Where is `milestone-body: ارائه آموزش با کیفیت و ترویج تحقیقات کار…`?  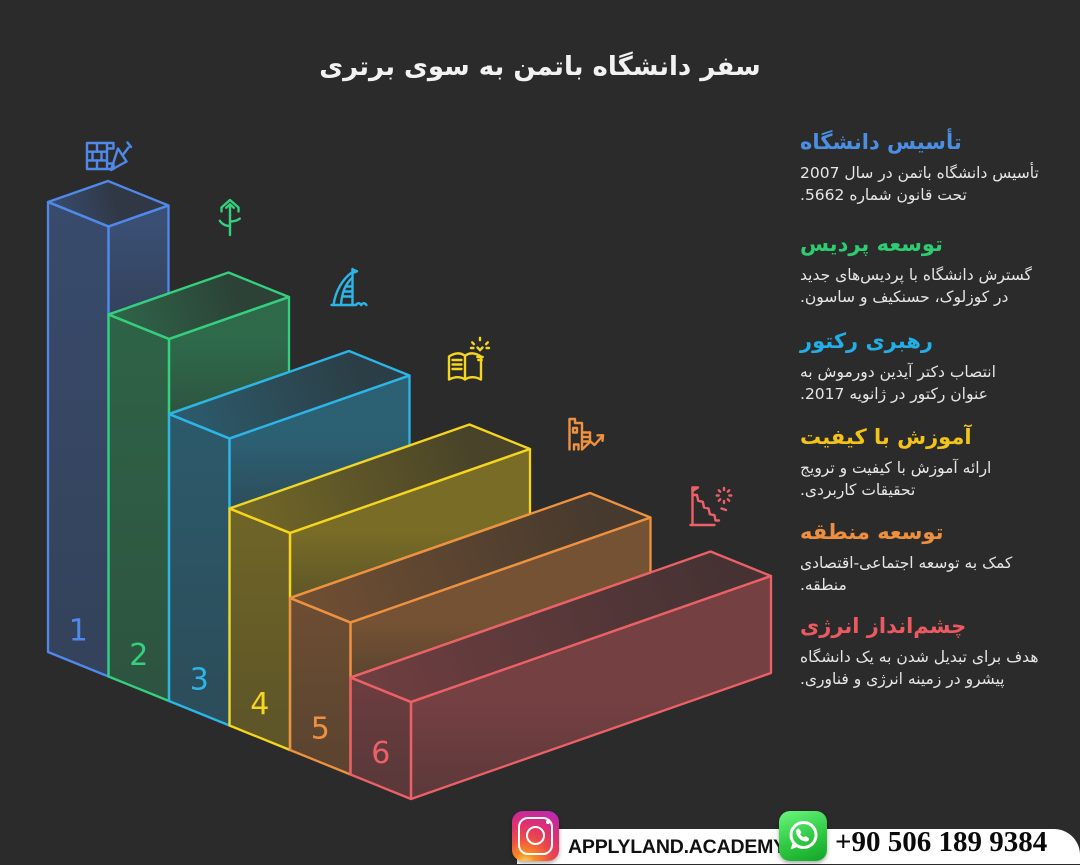 milestone-body: ارائه آموزش با کیفیت و ترویج تحقیقات کار… is located at coordinates (896, 479).